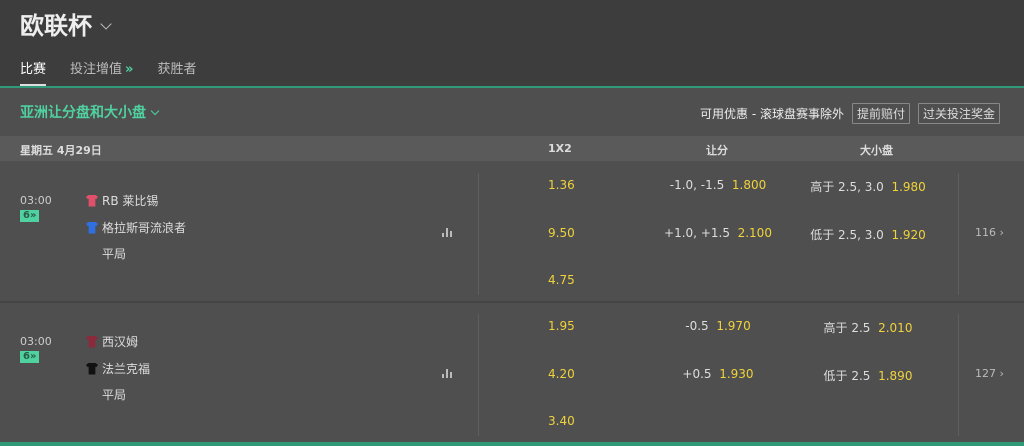 This screenshot has height=446, width=1024. What do you see at coordinates (512, 148) in the screenshot?
I see `table-header: 星期五 4月29日 1X2 让分 大小盘` at bounding box center [512, 148].